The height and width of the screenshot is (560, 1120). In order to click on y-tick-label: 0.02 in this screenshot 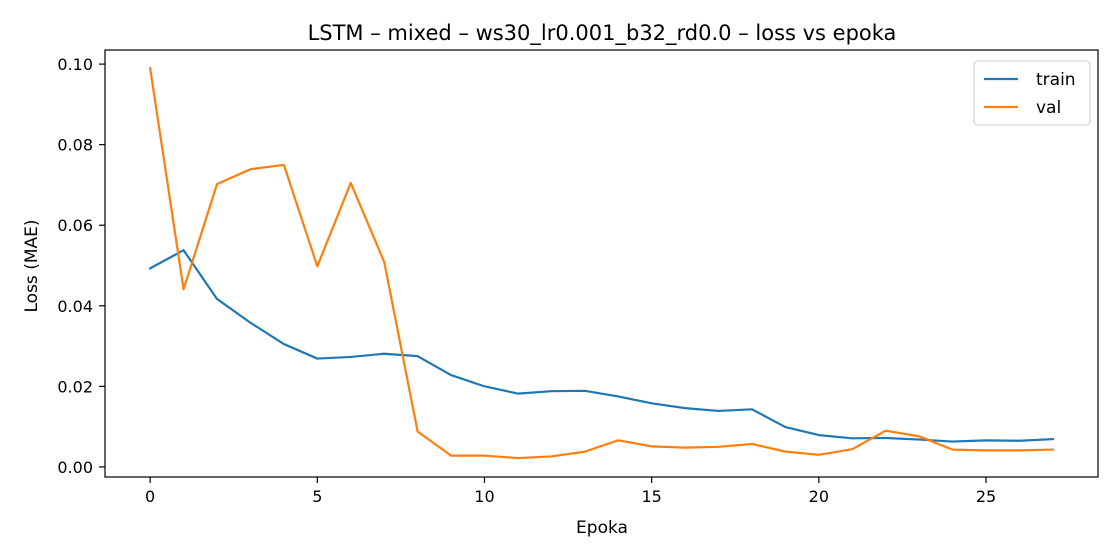, I will do `click(75, 386)`.